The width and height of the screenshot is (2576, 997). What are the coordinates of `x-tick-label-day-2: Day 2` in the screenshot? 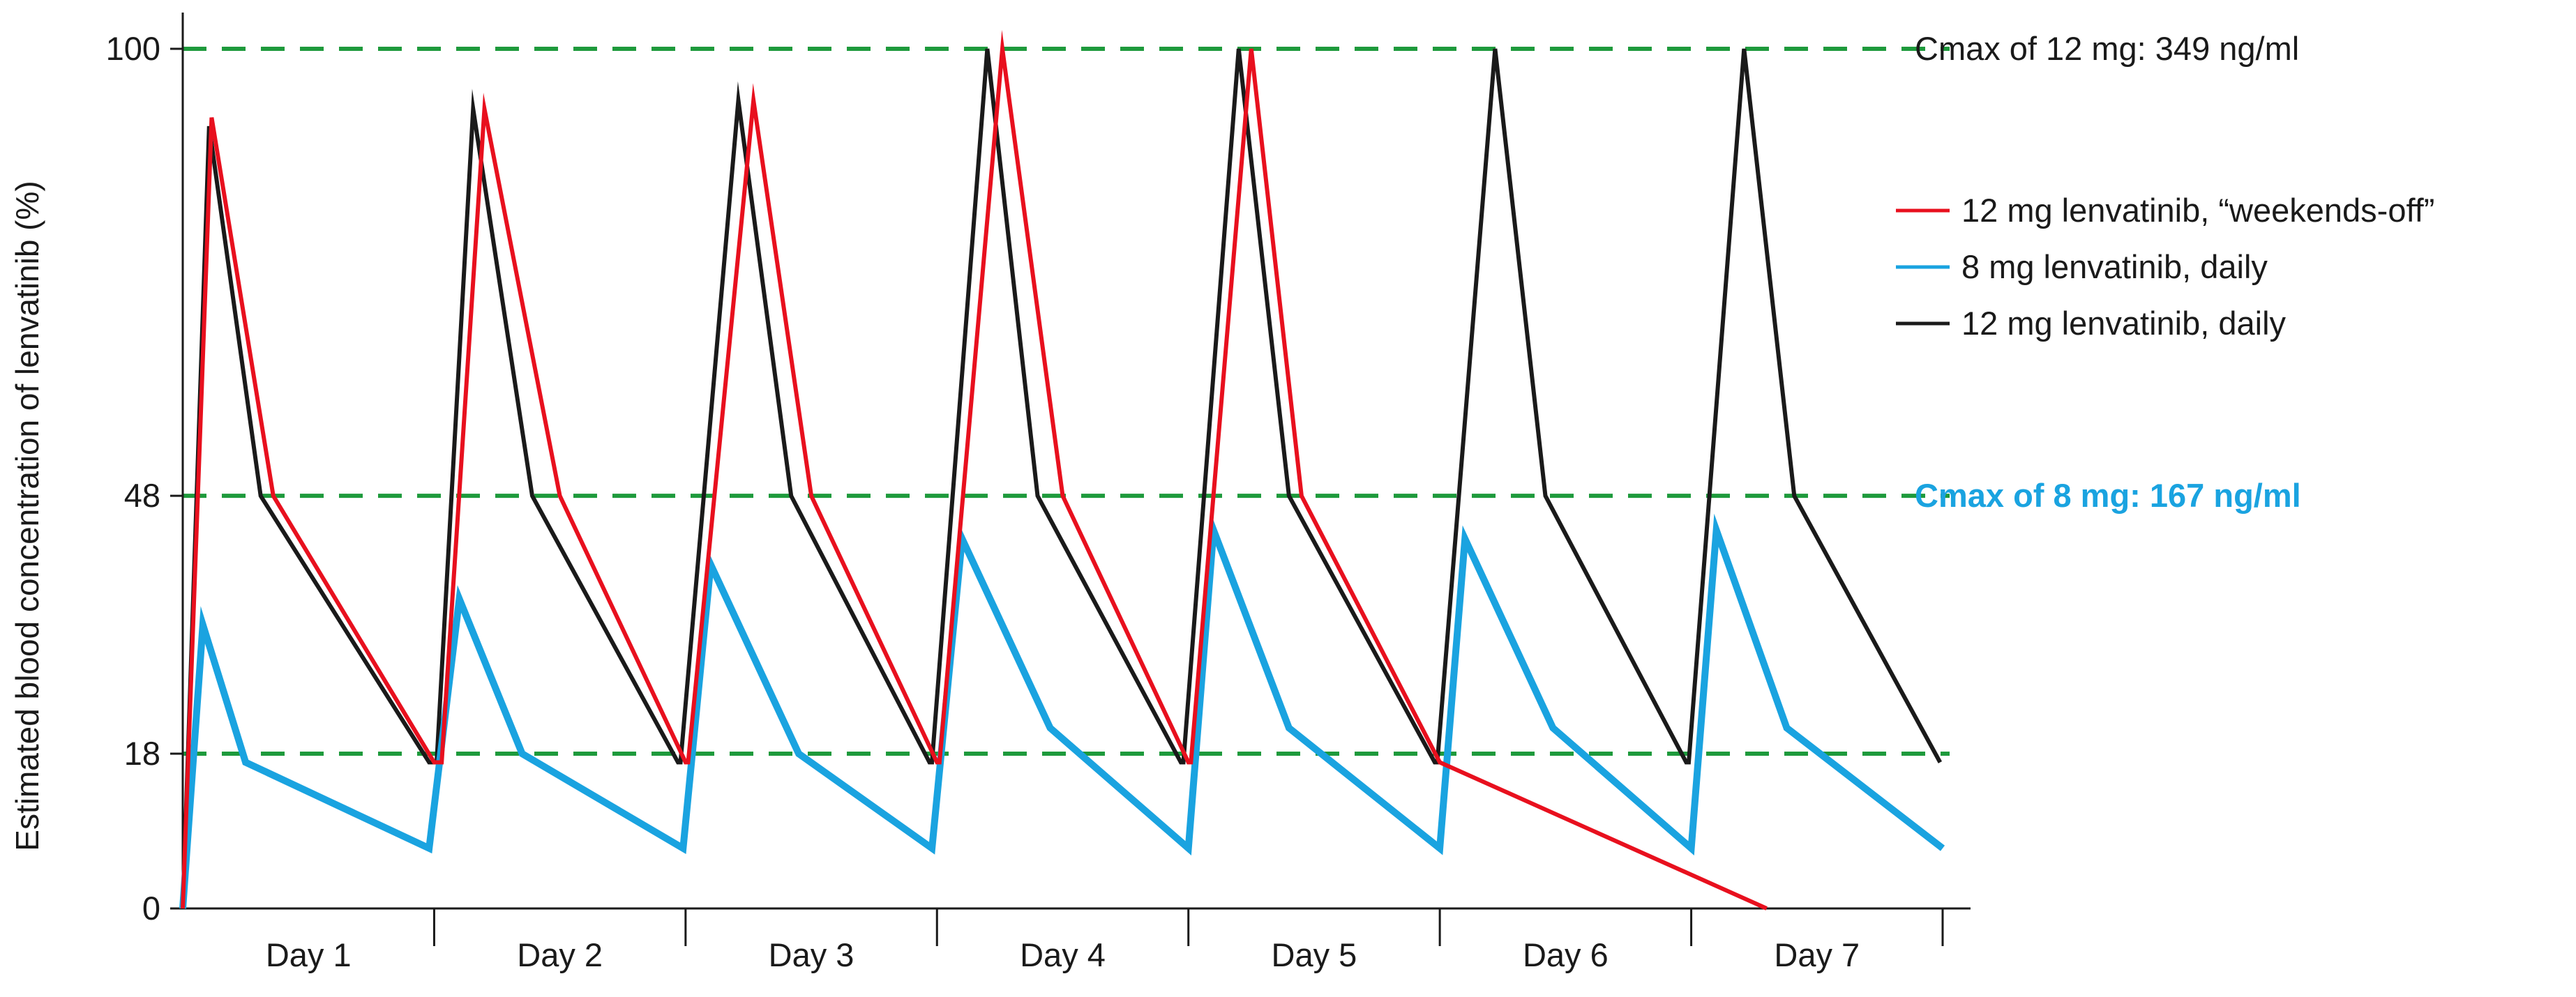 It's located at (560, 954).